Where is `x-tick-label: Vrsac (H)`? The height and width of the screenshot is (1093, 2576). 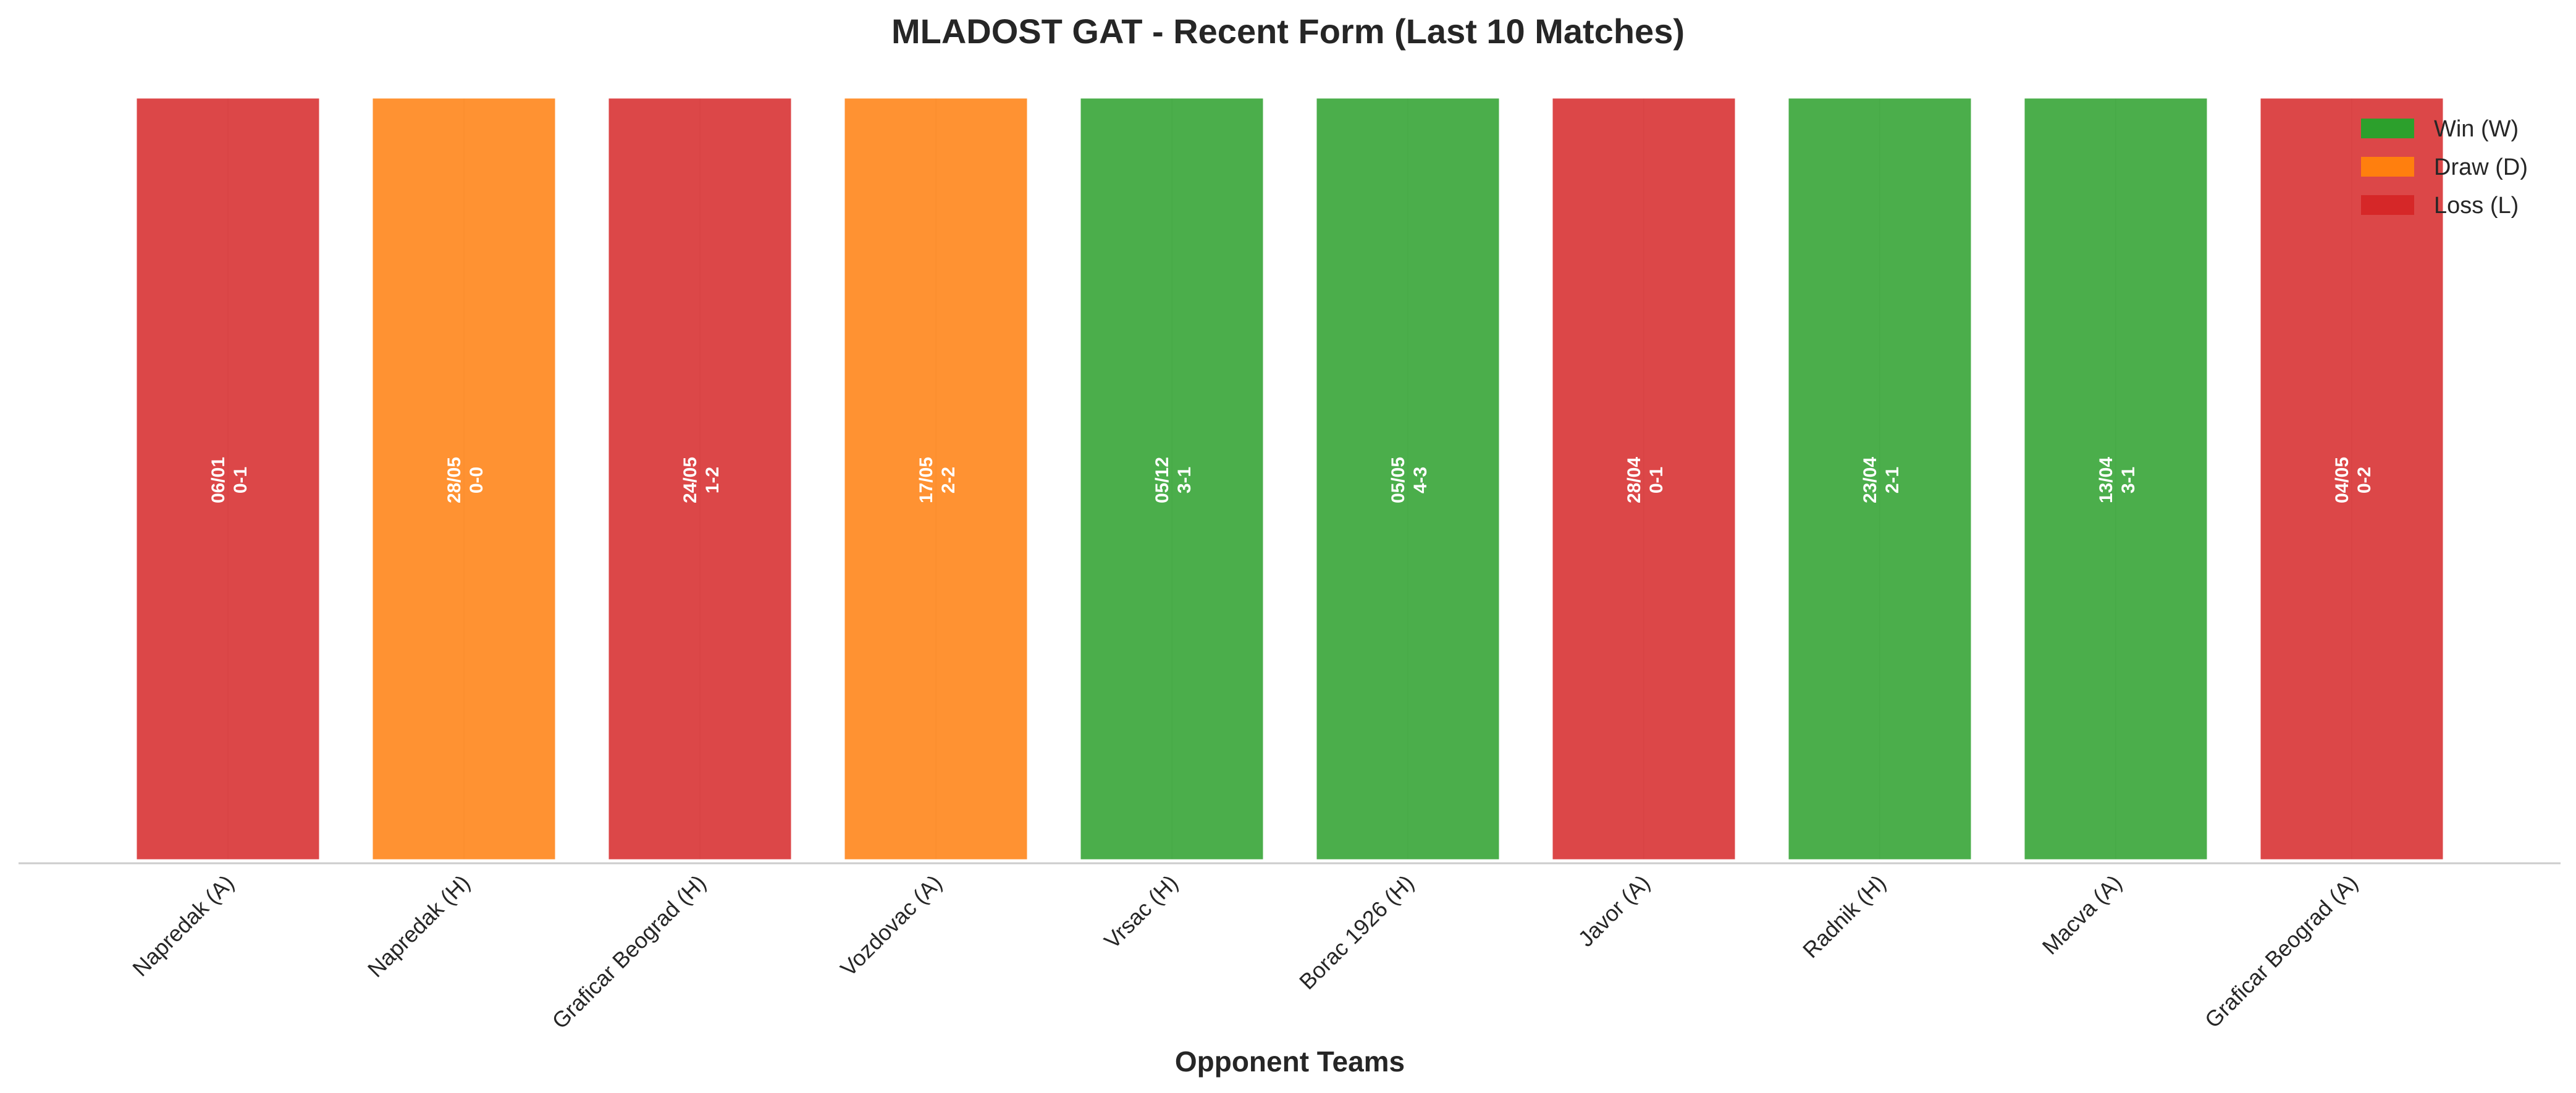
x-tick-label: Vrsac (H) is located at coordinates (1141, 912).